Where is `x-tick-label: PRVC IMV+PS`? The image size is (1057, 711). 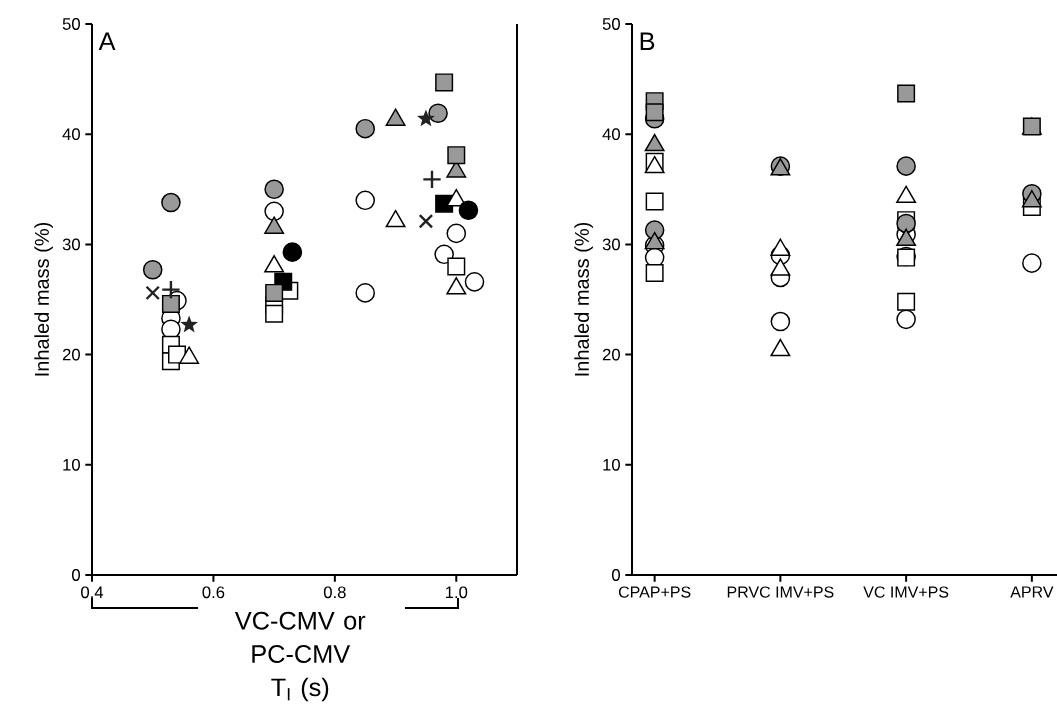
x-tick-label: PRVC IMV+PS is located at coordinates (780, 592).